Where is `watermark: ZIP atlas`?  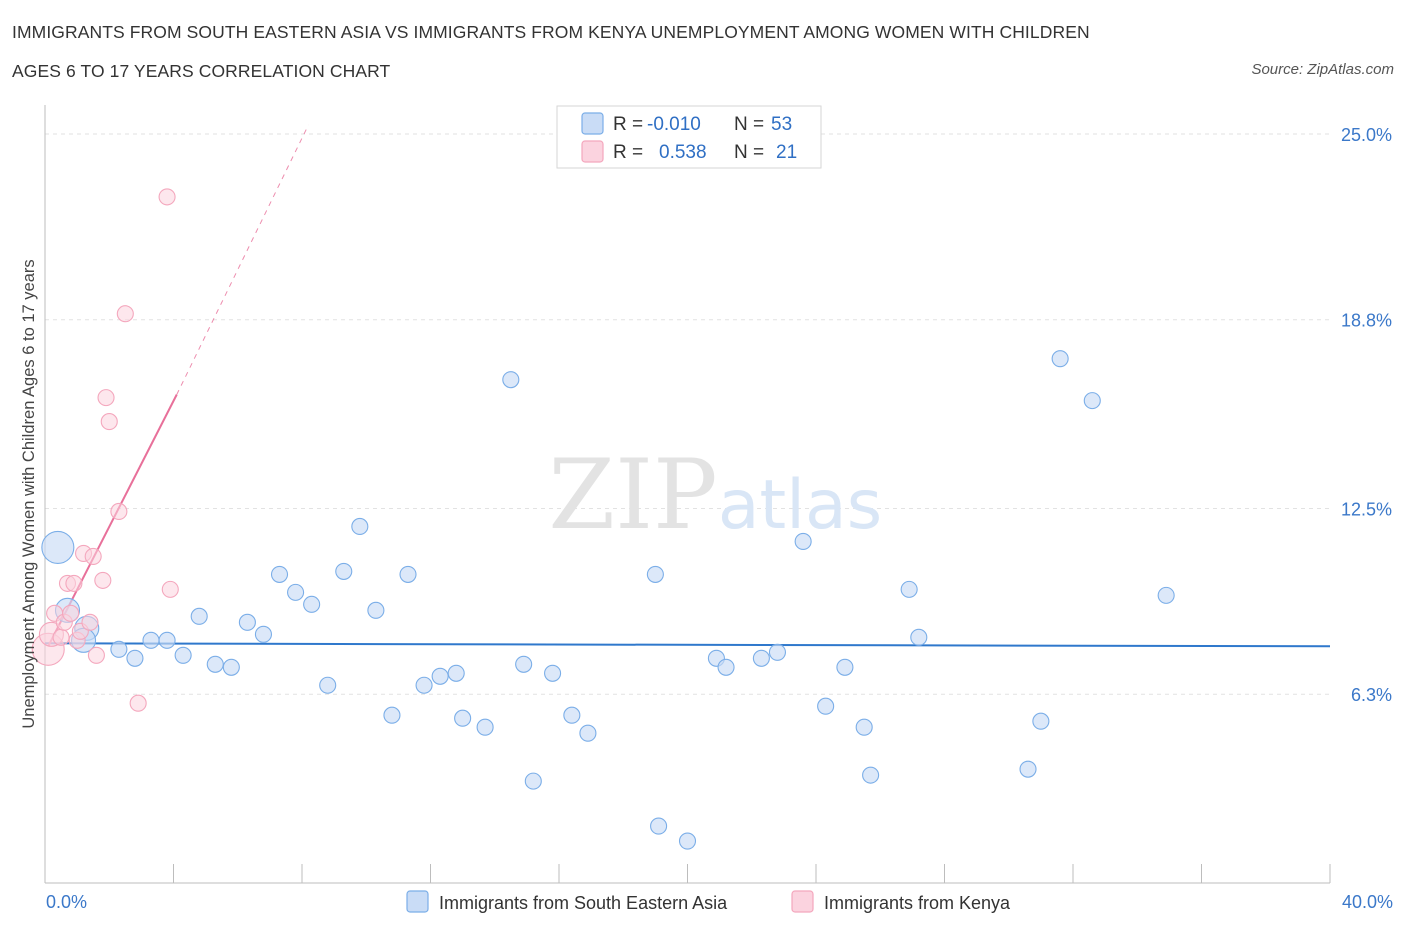 watermark: ZIP atlas is located at coordinates (715, 495).